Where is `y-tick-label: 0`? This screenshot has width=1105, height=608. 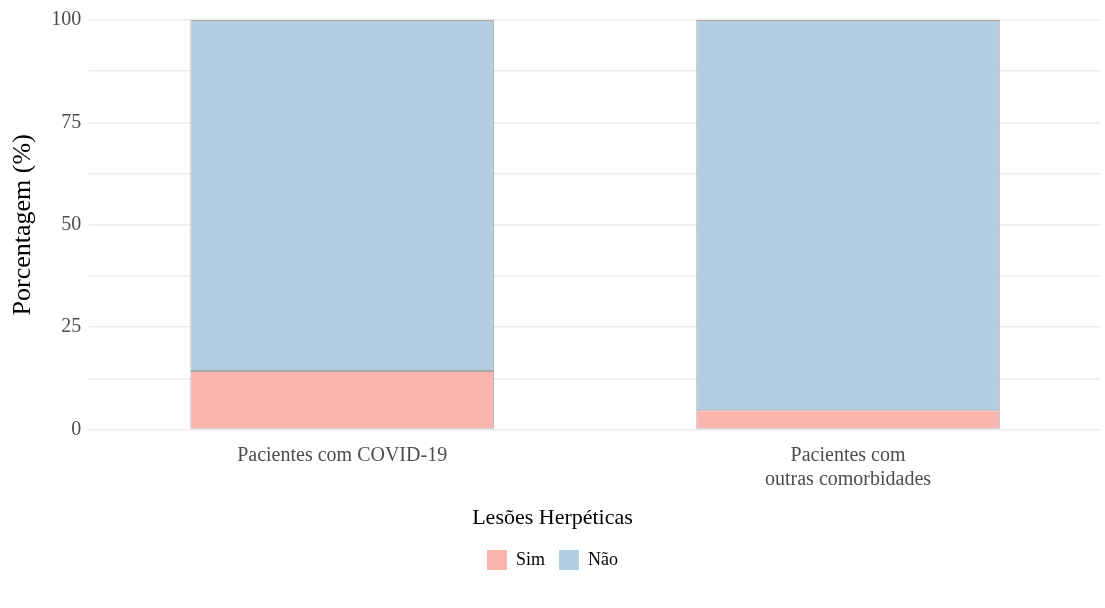 y-tick-label: 0 is located at coordinates (76, 427).